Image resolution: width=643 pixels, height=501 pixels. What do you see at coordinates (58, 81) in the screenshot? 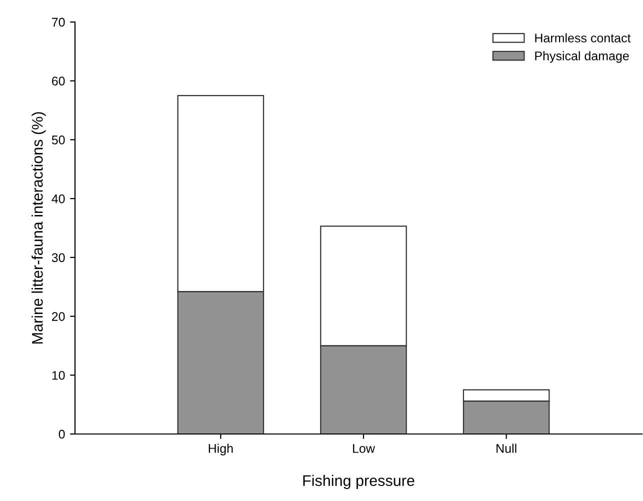
I see `y-tick-label: 60` at bounding box center [58, 81].